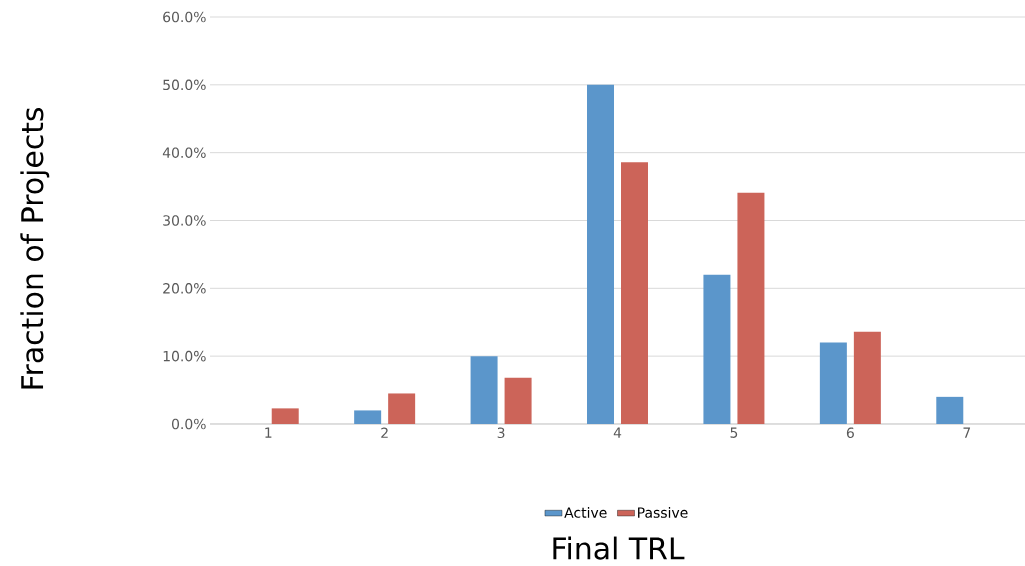  Describe the element at coordinates (184, 152) in the screenshot. I see `y-tick-label: 40.0%` at that location.